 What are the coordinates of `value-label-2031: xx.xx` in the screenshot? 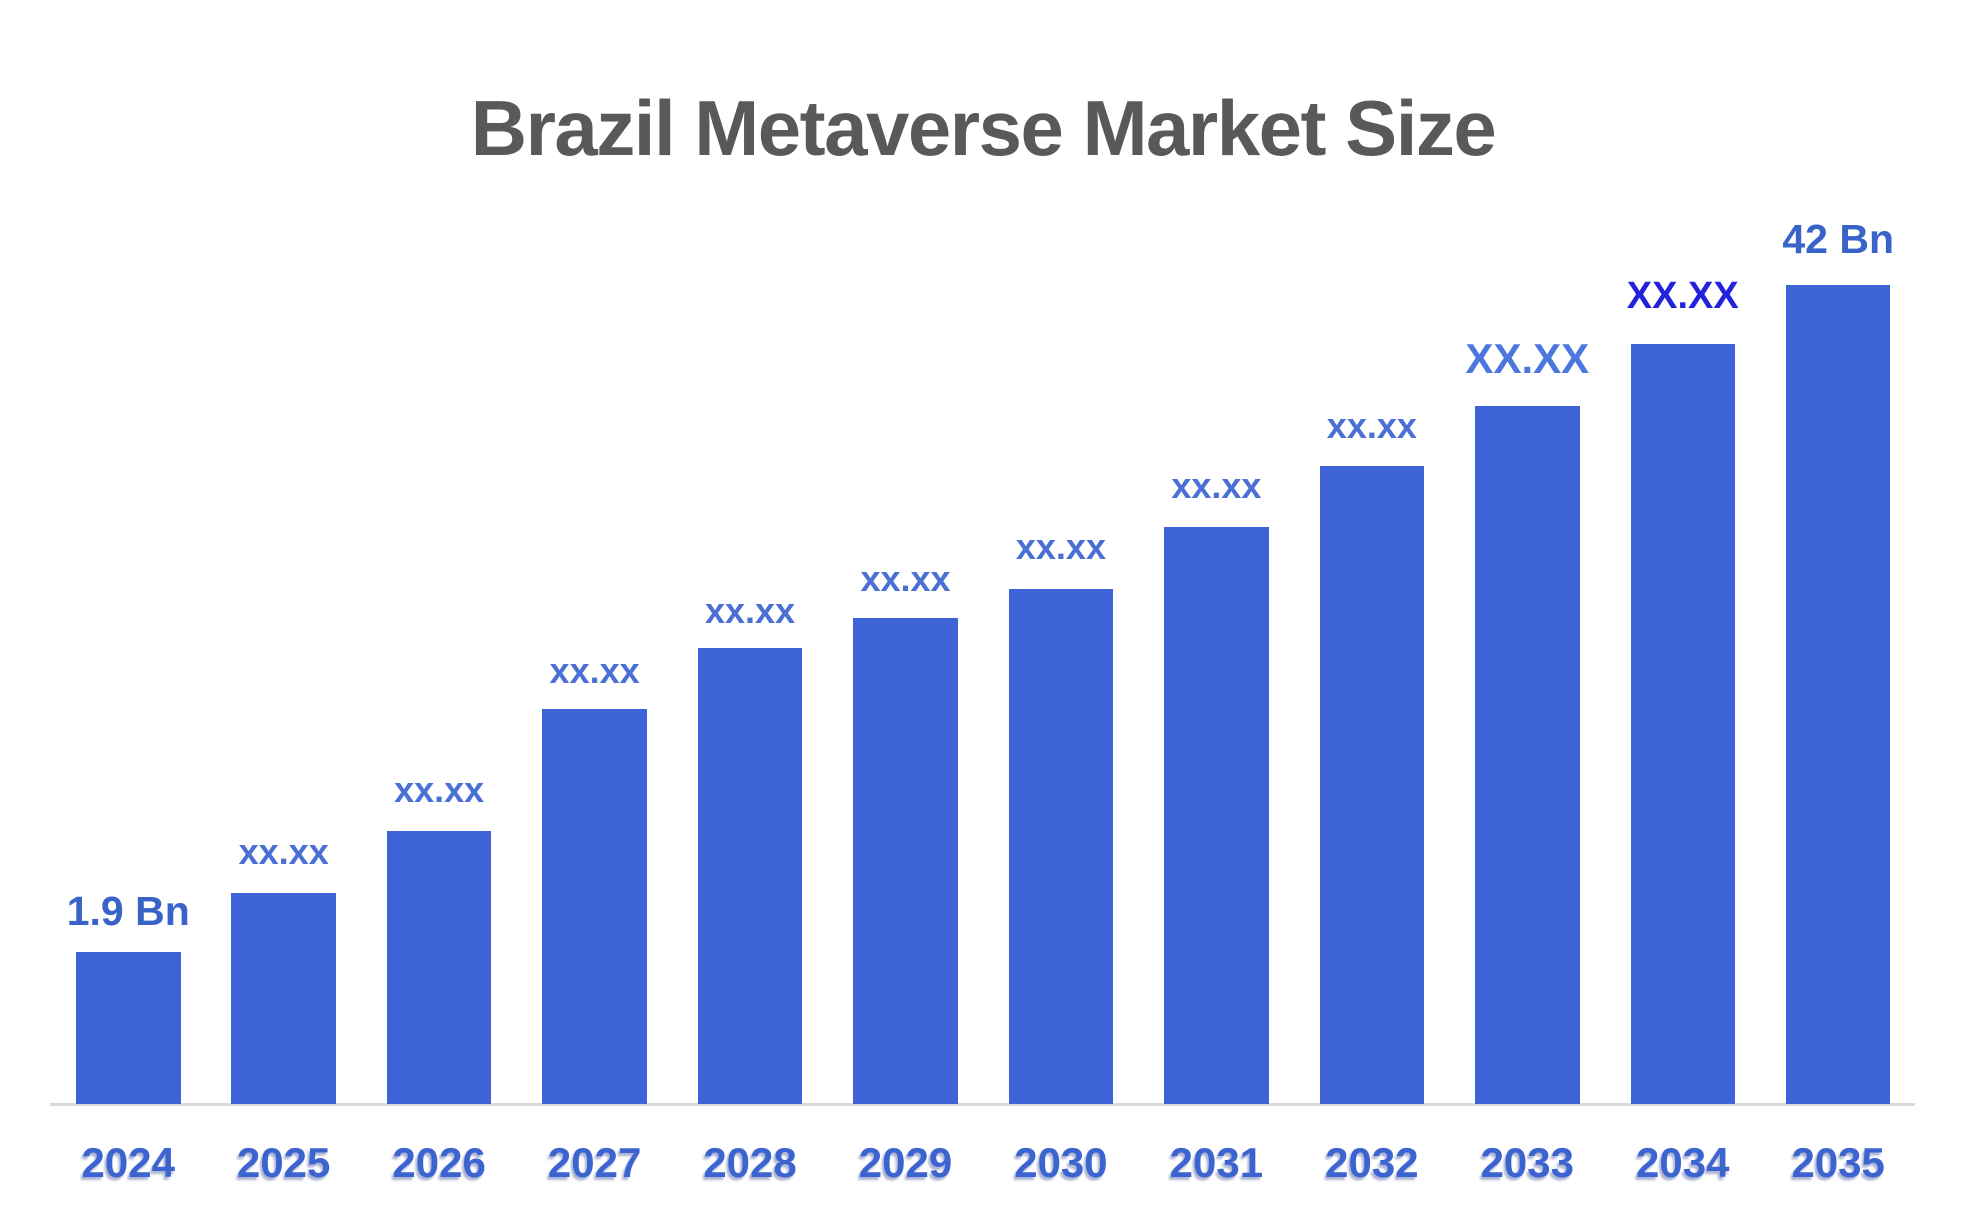 It's located at (1216, 485).